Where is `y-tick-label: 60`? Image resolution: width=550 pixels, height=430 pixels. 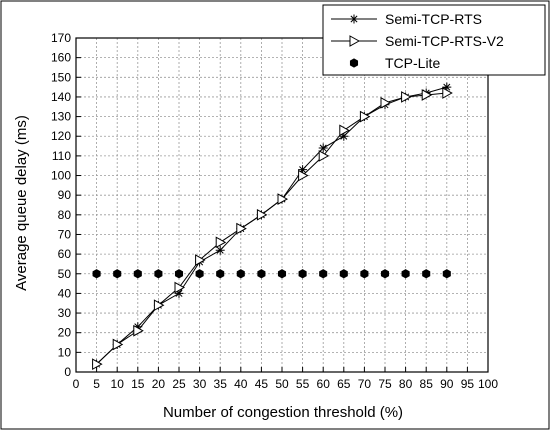 y-tick-label: 60 is located at coordinates (65, 254).